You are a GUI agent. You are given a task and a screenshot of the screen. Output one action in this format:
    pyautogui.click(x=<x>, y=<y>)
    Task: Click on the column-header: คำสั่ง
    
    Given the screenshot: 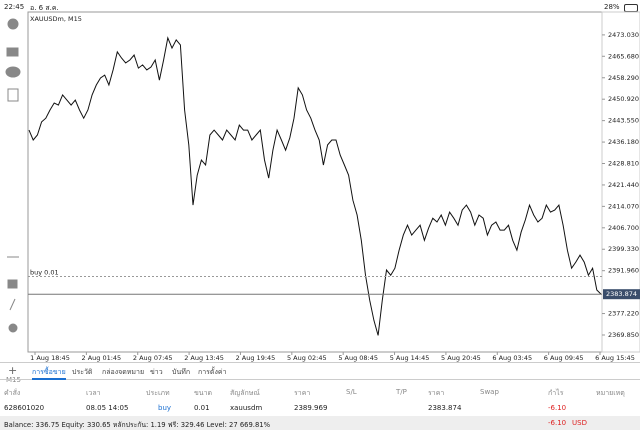 What is the action you would take?
    pyautogui.click(x=12, y=393)
    